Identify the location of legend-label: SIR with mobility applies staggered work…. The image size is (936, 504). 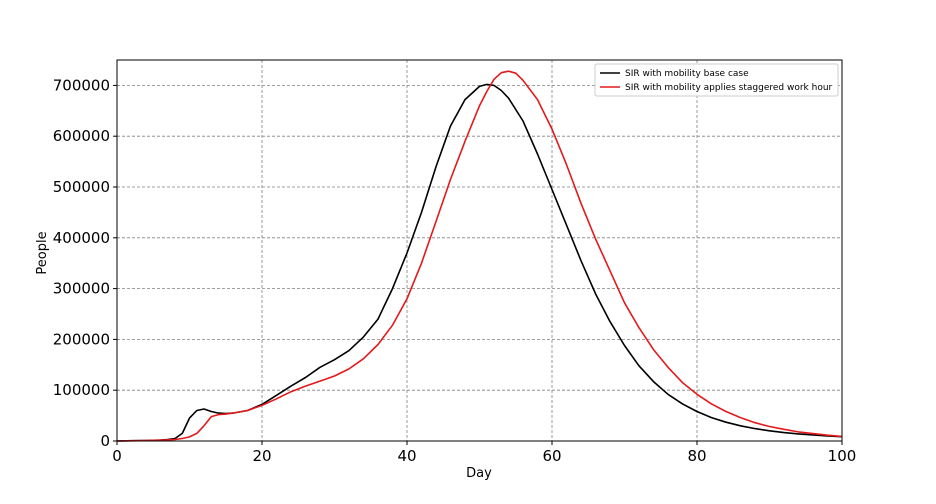
(729, 88).